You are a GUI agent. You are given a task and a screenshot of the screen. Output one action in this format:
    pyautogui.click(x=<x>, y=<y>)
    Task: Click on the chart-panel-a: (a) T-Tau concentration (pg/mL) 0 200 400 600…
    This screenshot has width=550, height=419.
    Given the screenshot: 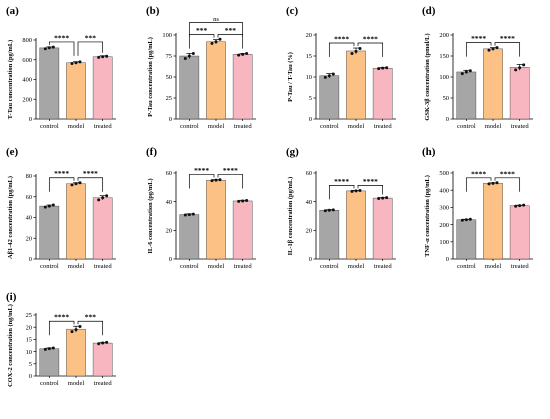 What is the action you would take?
    pyautogui.click(x=61, y=67)
    